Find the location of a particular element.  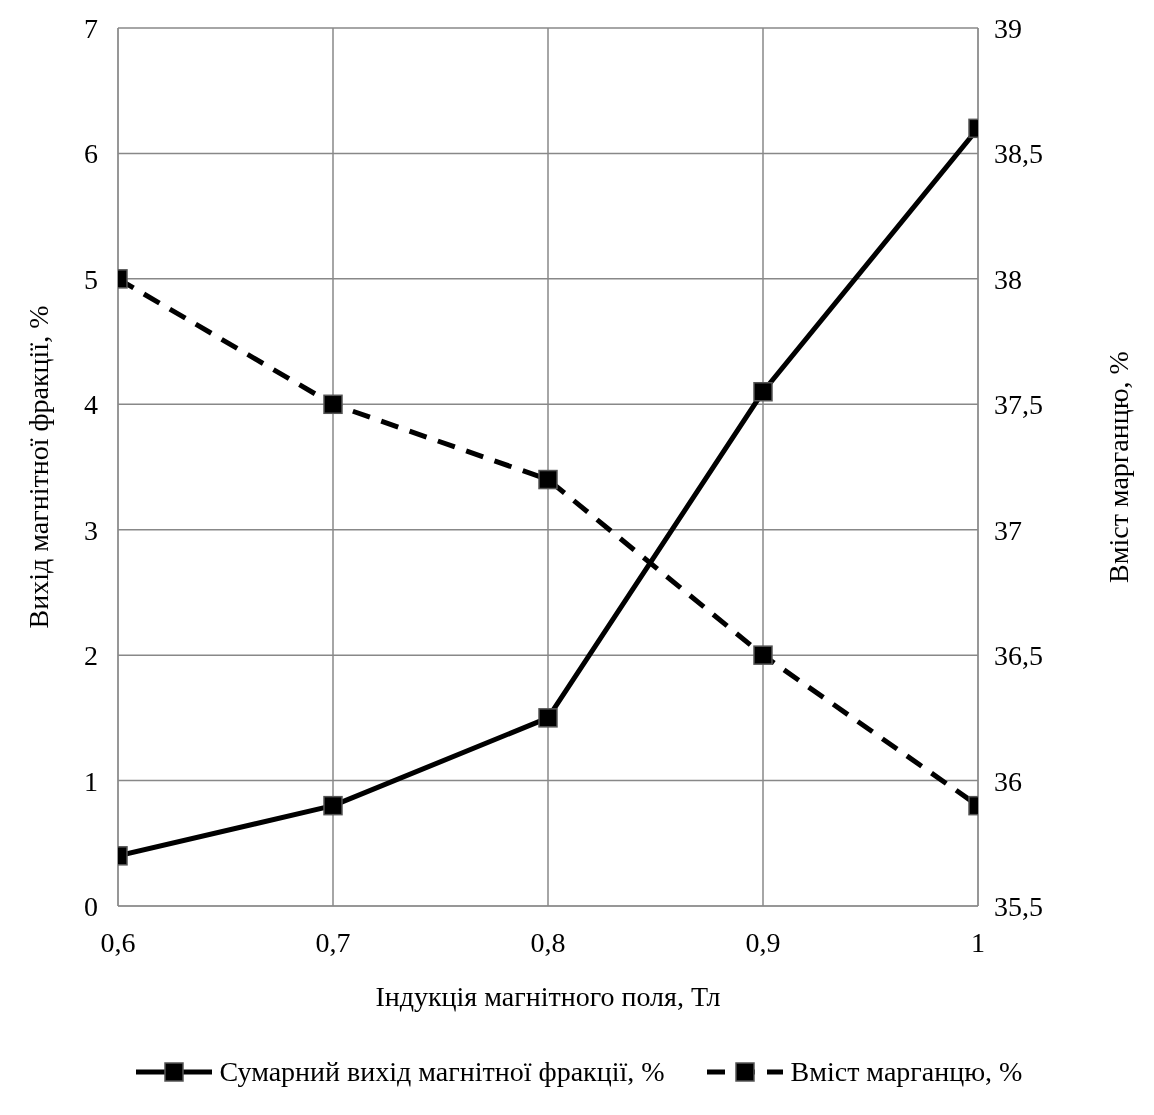

y2-tick-label: 36 is located at coordinates (1008, 781).